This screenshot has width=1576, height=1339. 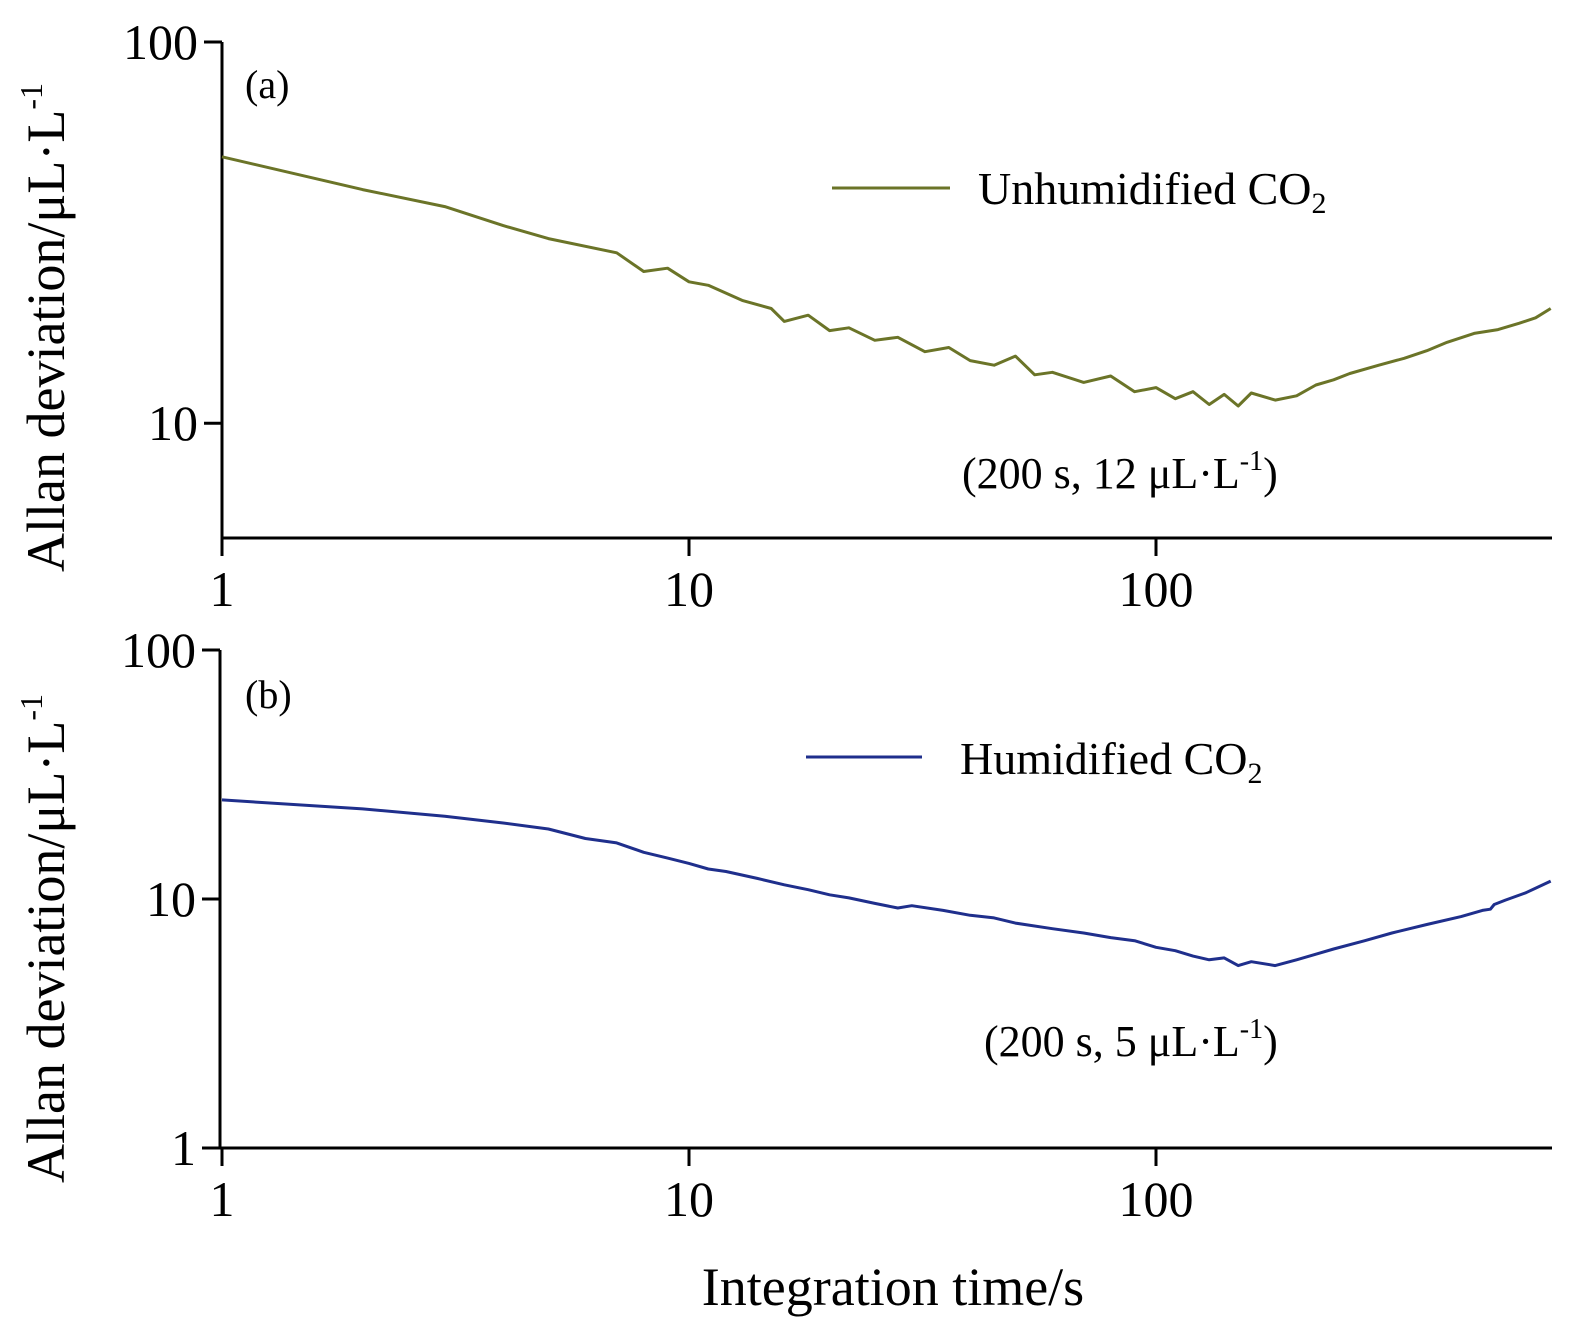 I want to click on panel-b-annotation-text: (200 s, 5 μL·L, so click(x=1112, y=1041).